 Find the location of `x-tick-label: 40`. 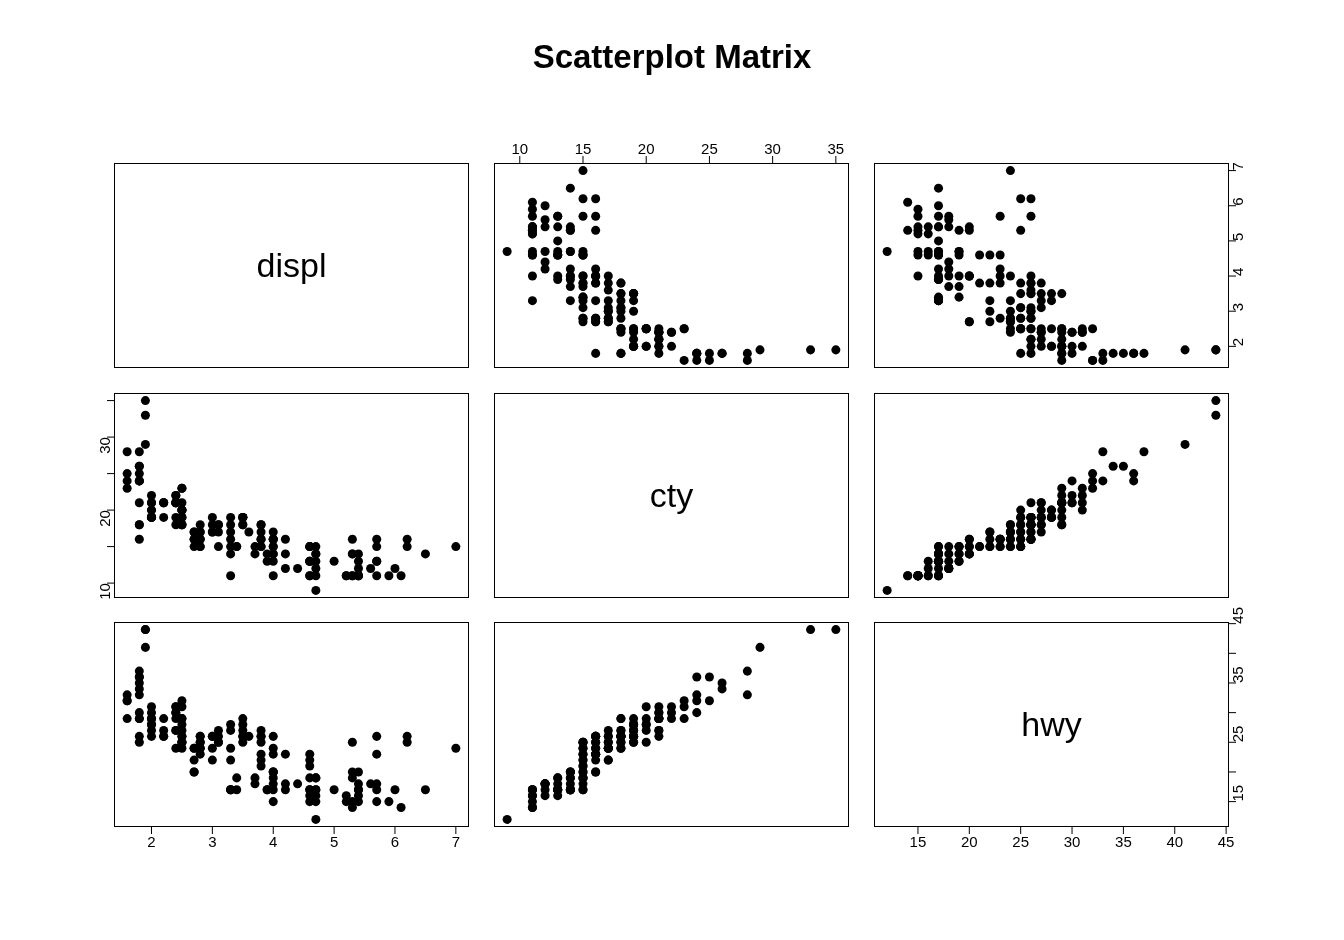

x-tick-label: 40 is located at coordinates (1175, 841).